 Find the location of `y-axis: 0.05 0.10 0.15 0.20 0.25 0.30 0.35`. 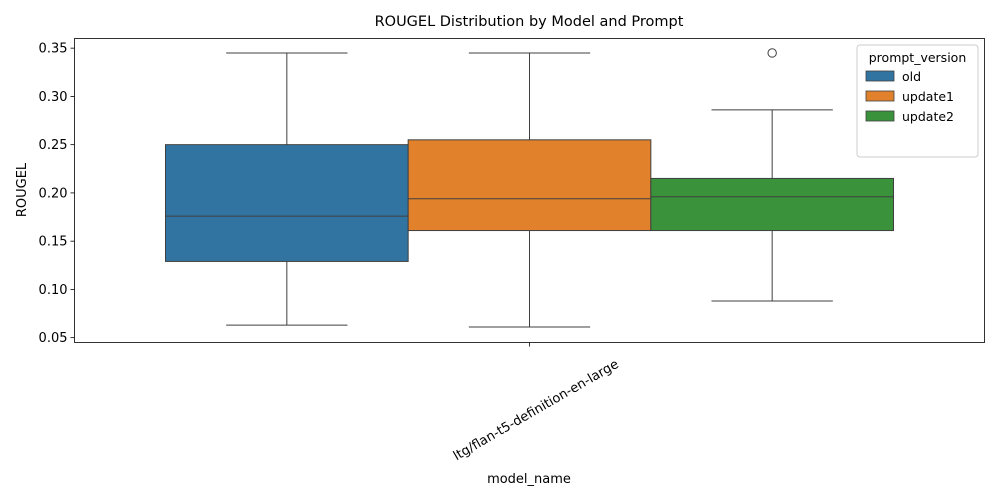

y-axis: 0.05 0.10 0.15 0.20 0.25 0.30 0.35 is located at coordinates (57, 194).